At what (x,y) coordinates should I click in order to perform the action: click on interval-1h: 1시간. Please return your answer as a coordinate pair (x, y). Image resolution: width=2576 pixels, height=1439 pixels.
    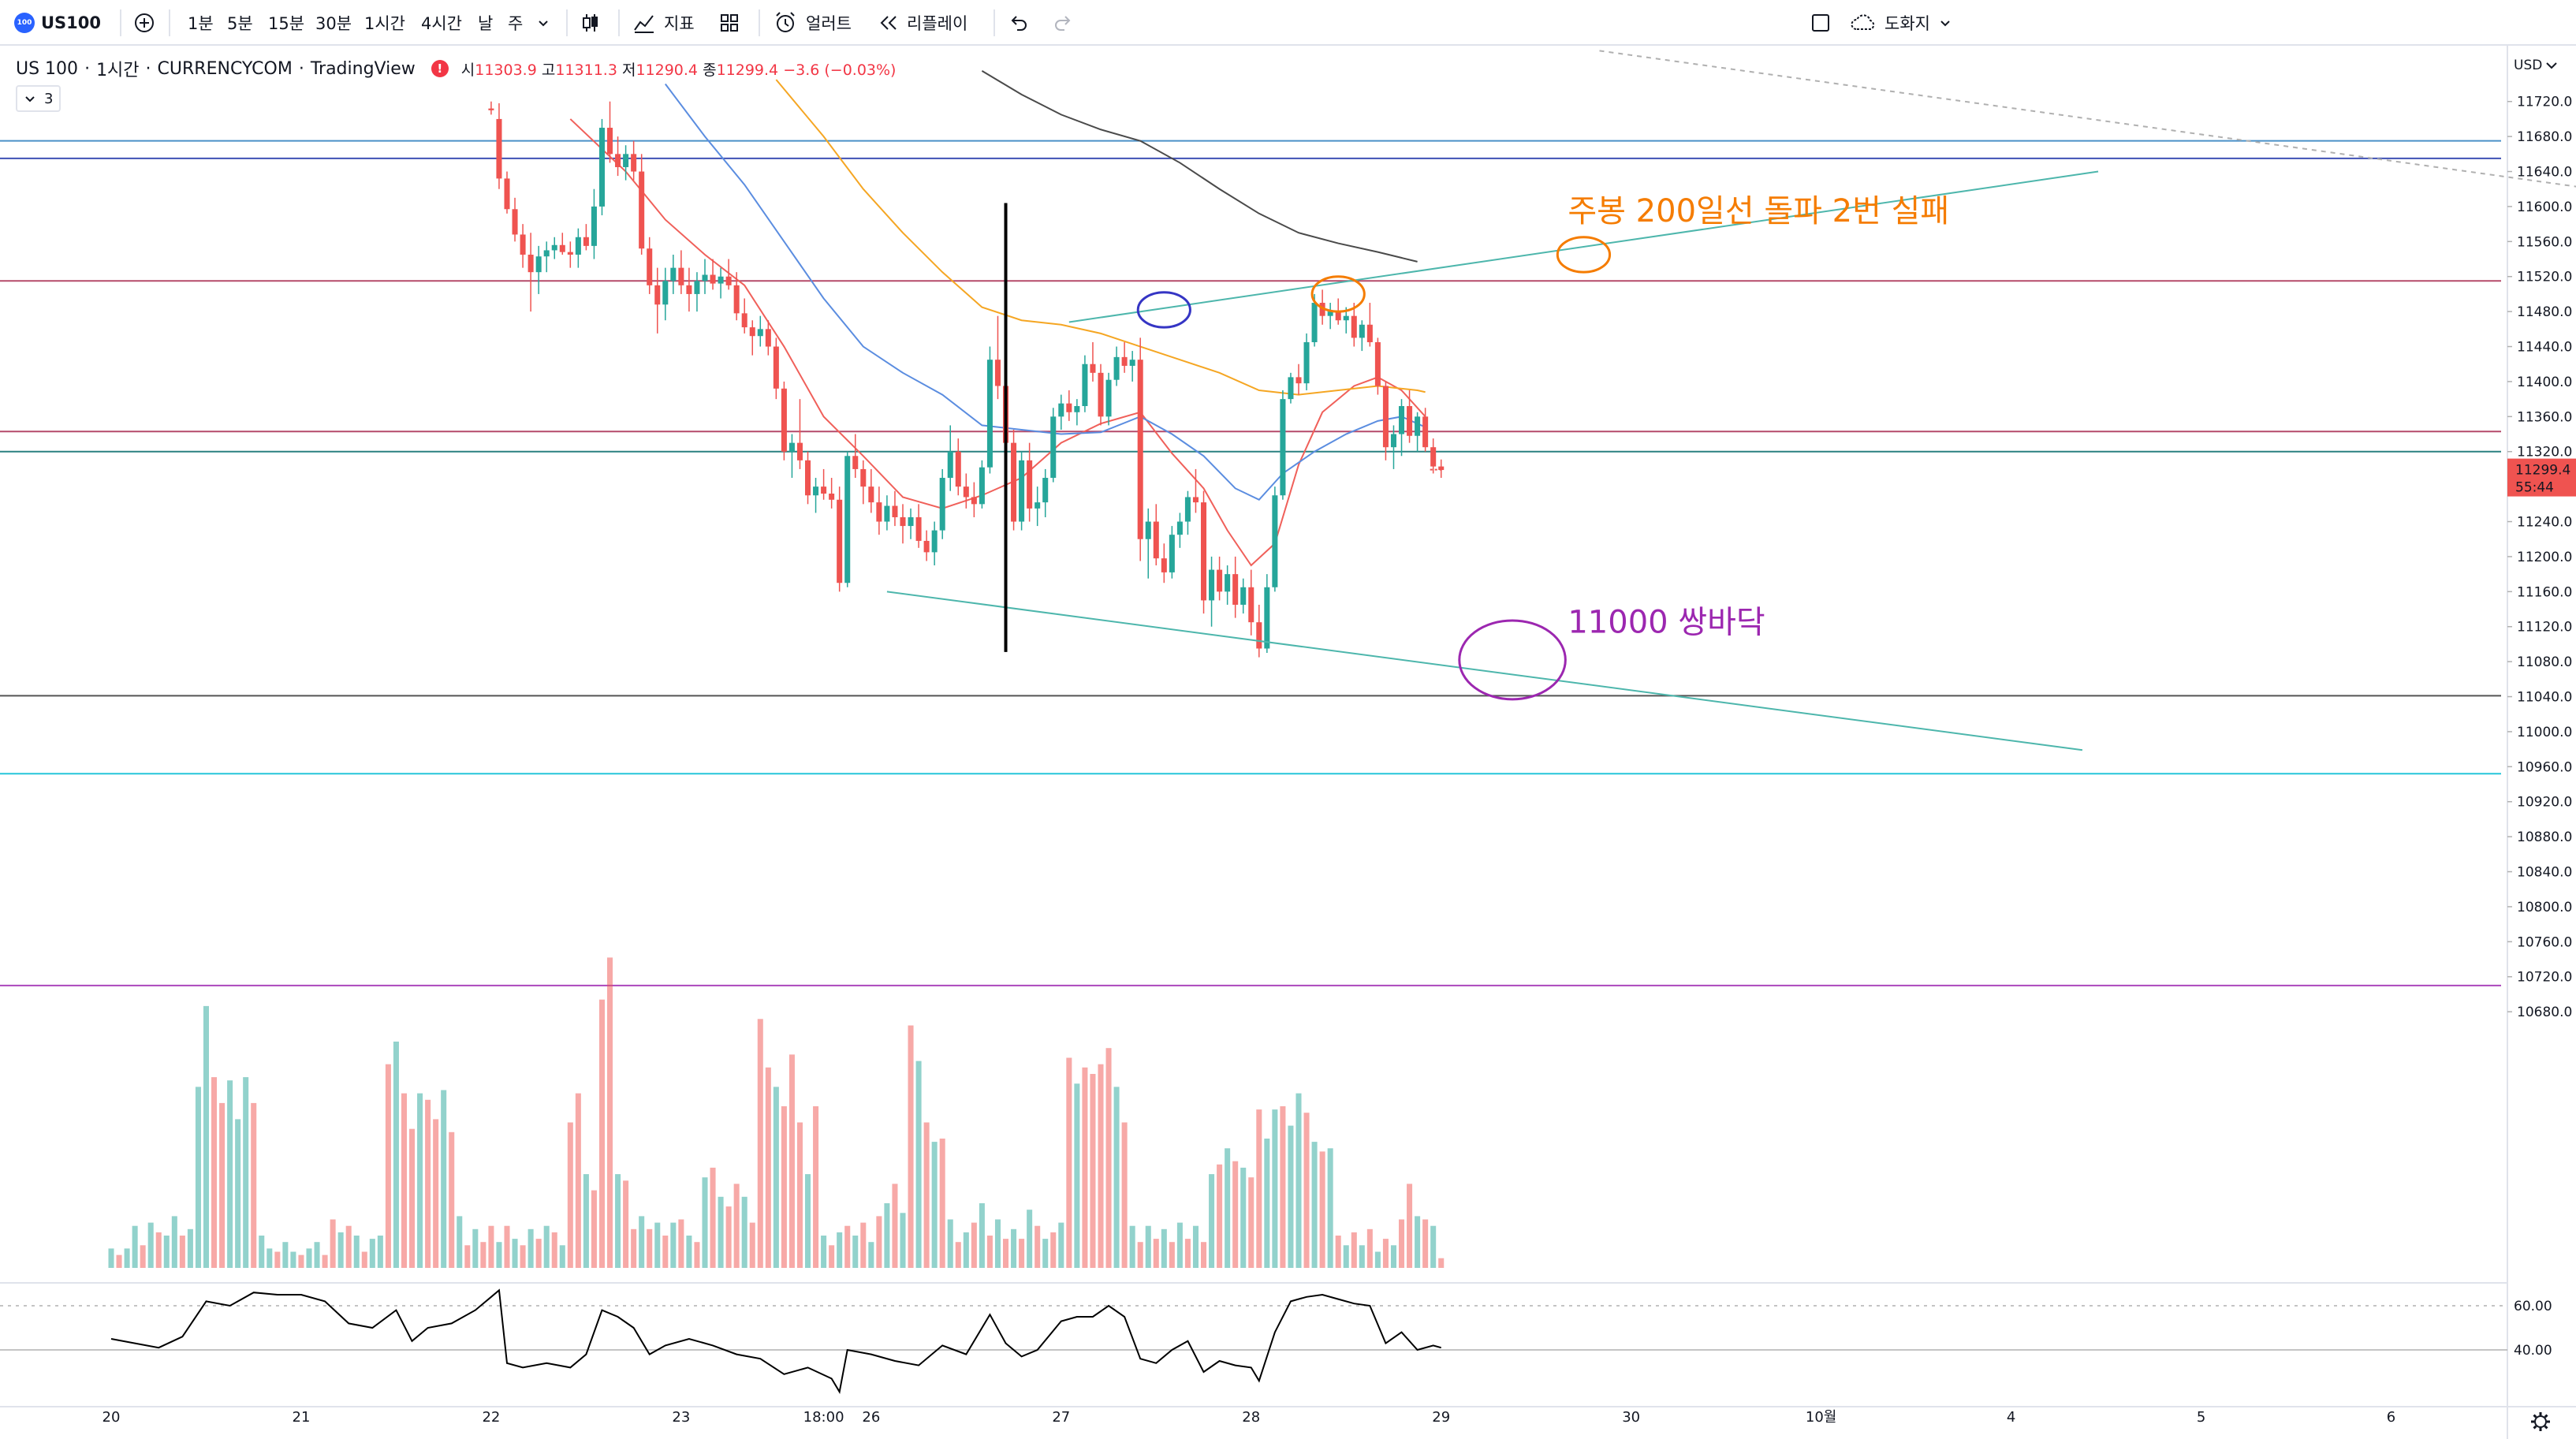
    Looking at the image, I should click on (385, 23).